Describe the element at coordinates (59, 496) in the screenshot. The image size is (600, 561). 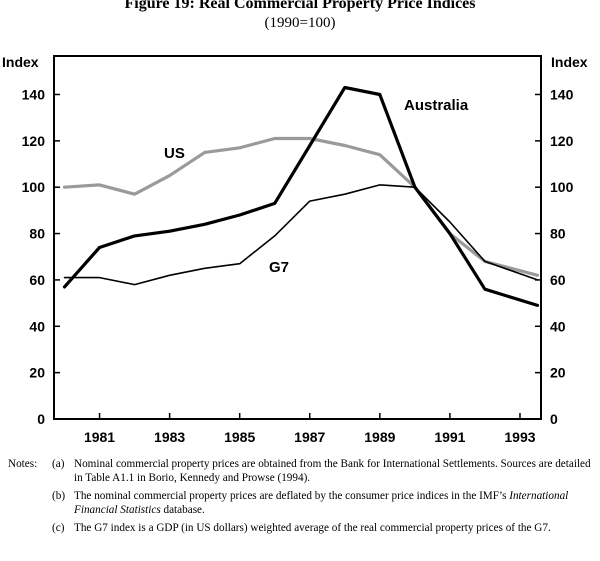
I see `note-key: (b)` at that location.